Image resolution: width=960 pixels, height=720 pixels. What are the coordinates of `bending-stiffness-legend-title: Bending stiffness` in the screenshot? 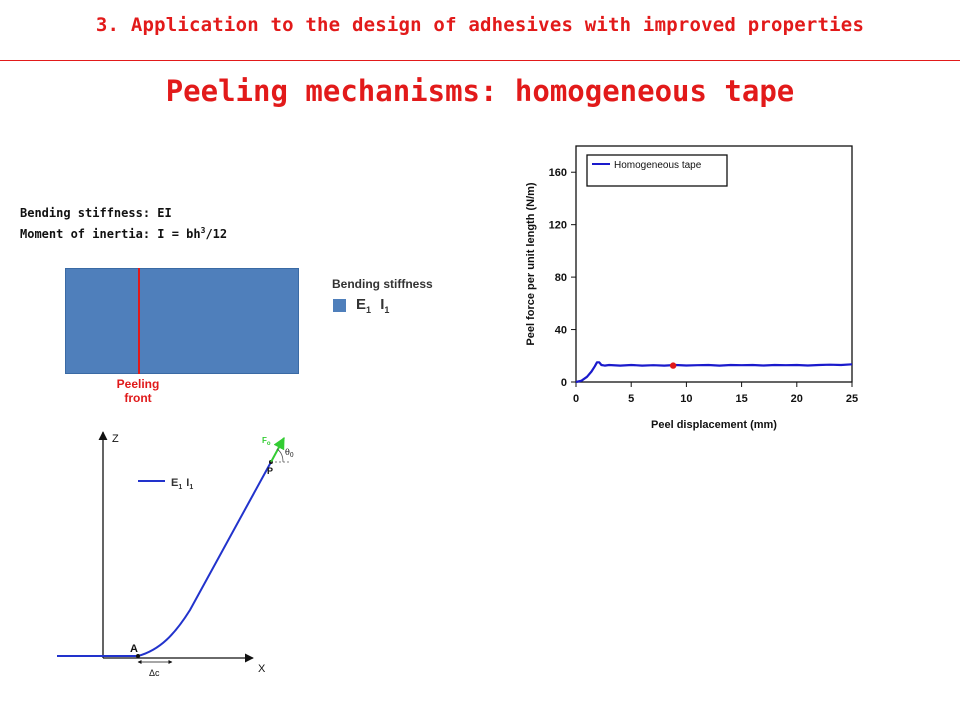 It's located at (382, 284).